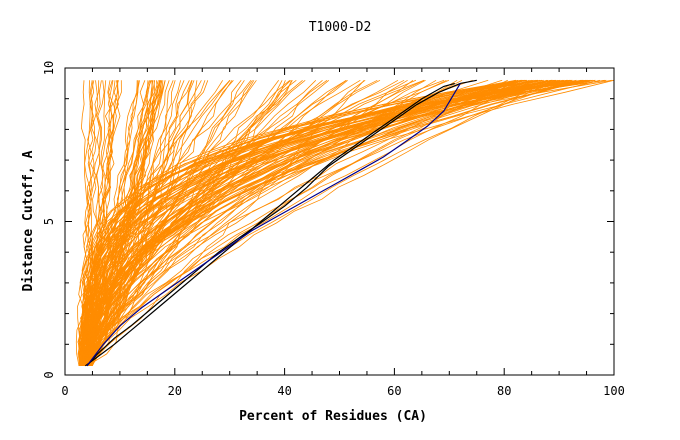 The height and width of the screenshot is (440, 680). I want to click on x-tick-label: 20, so click(175, 391).